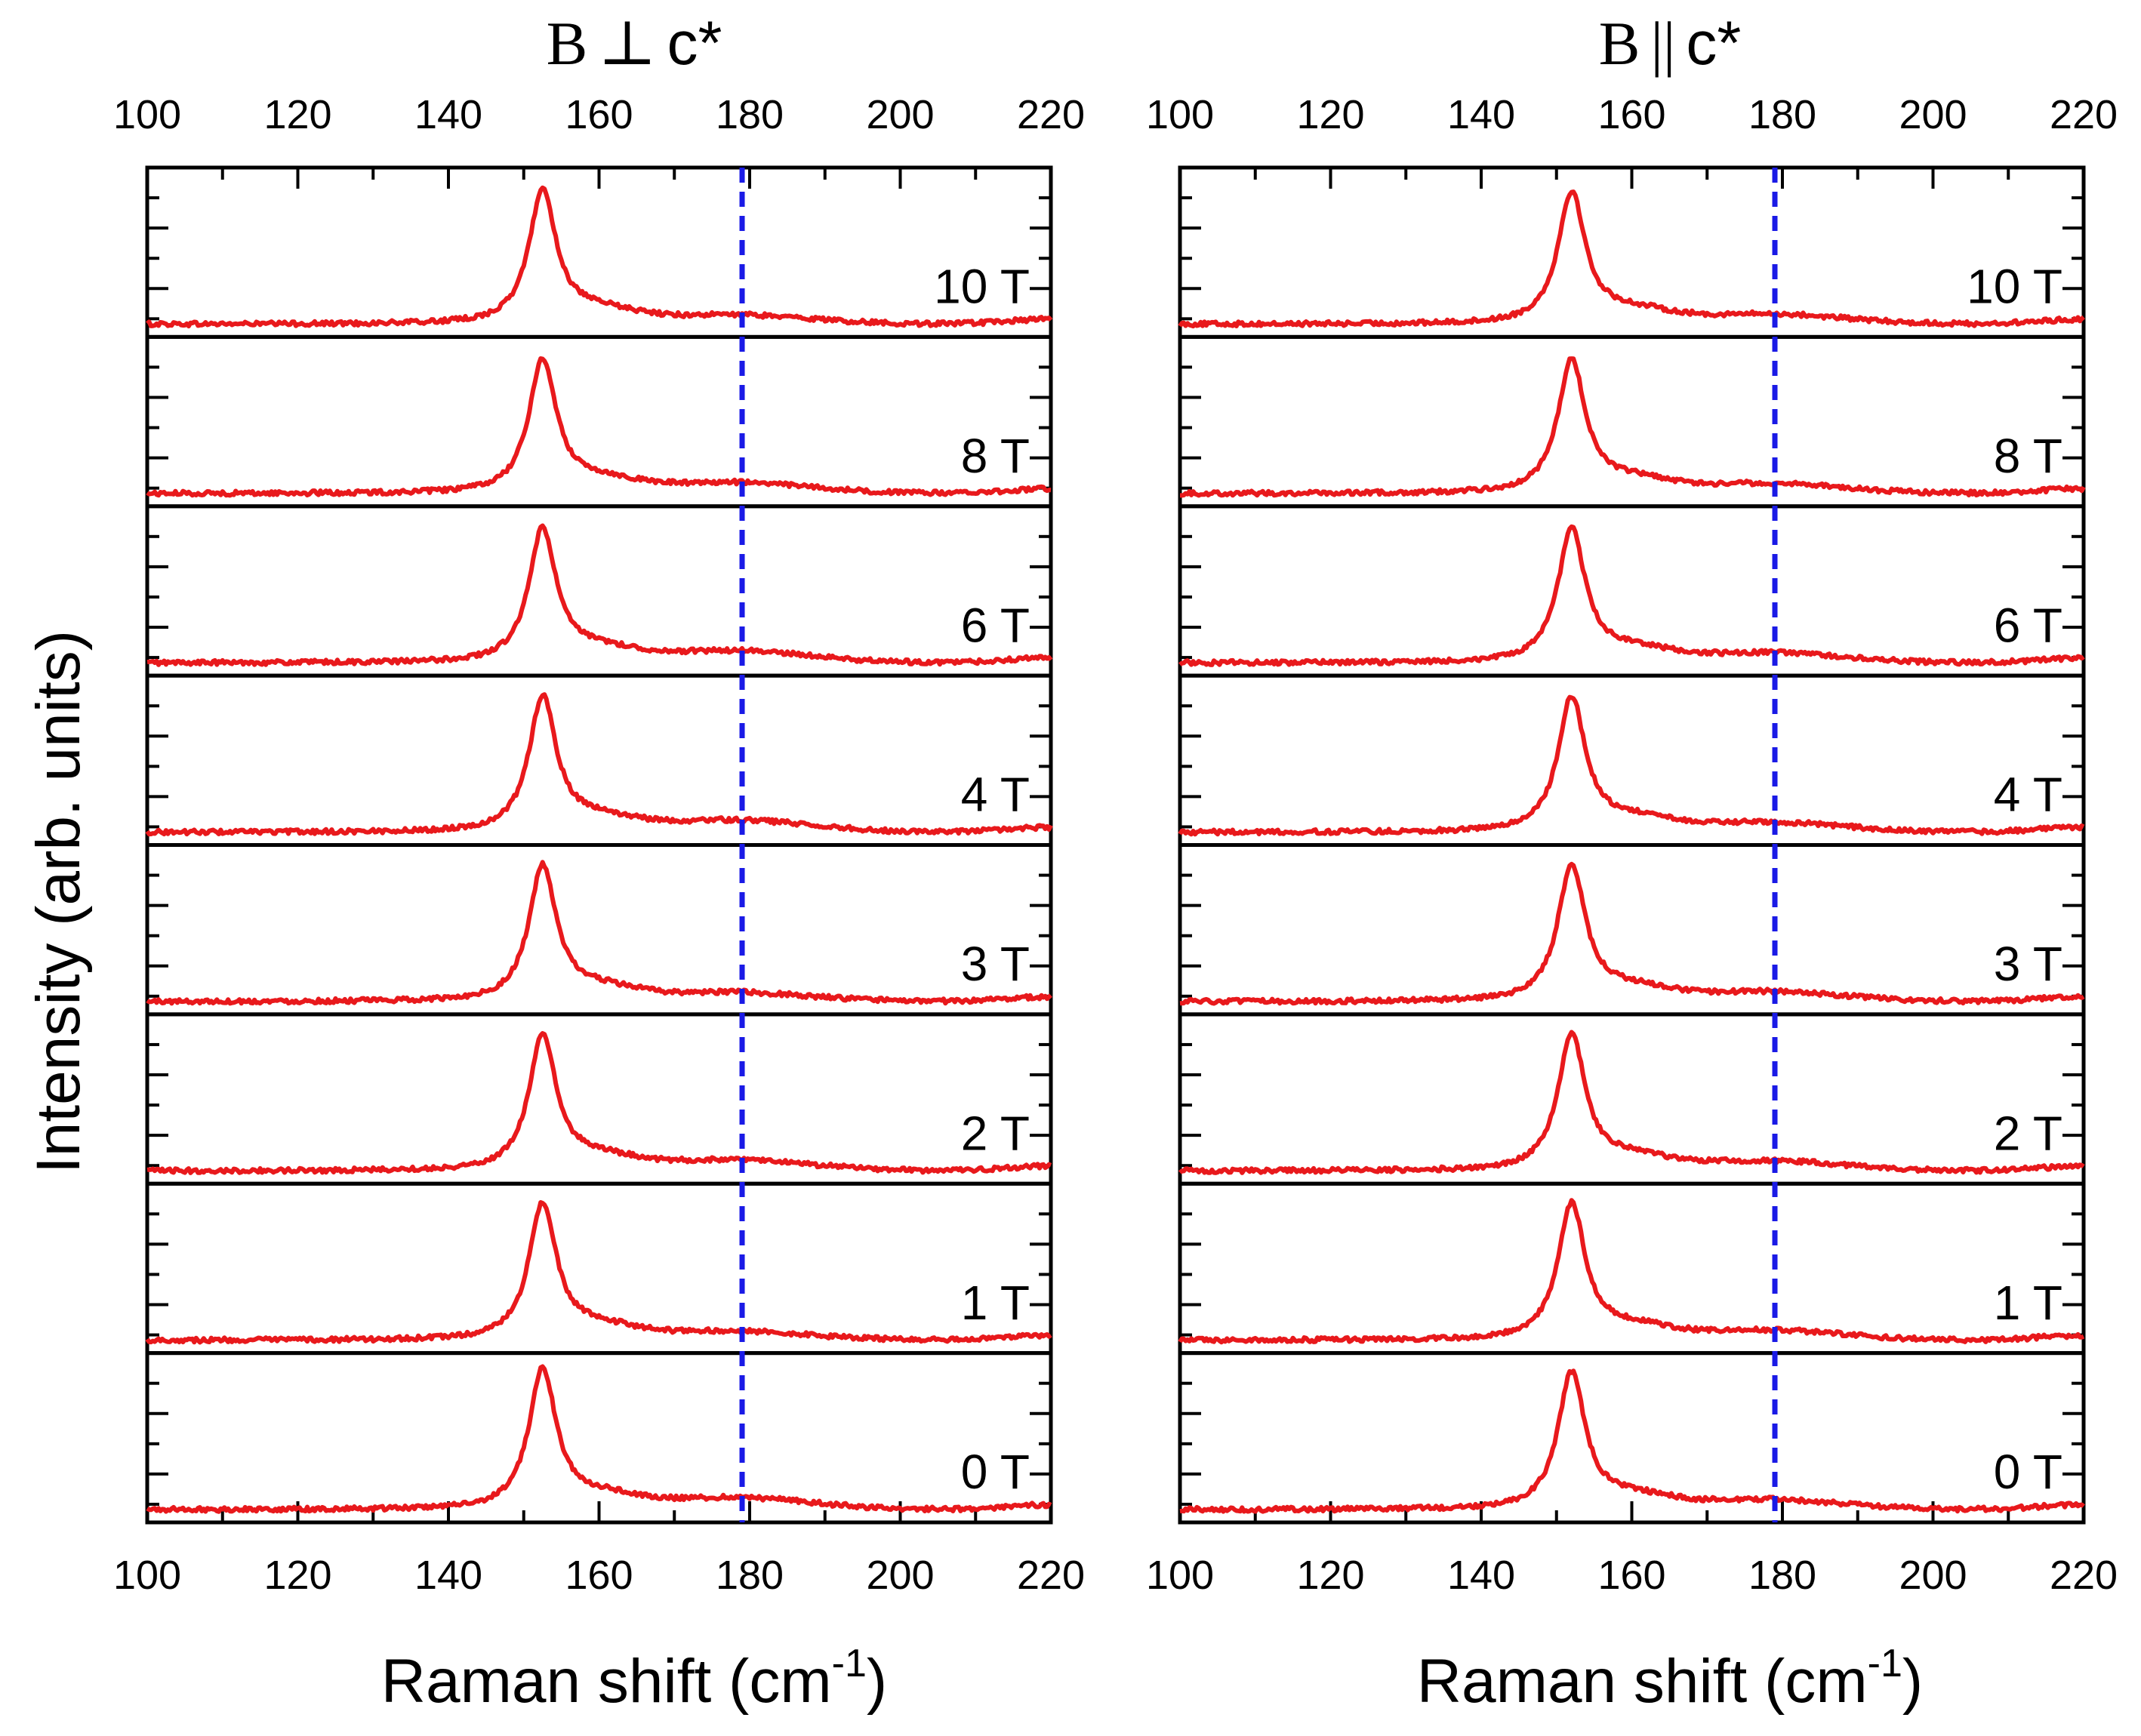  Describe the element at coordinates (634, 1679) in the screenshot. I see `left-x-axis-title: Raman shift (cm-1)` at that location.